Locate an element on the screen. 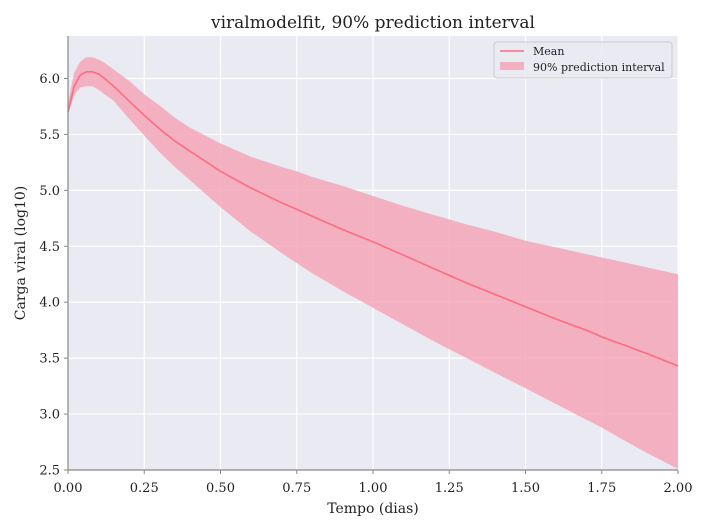 This screenshot has width=708, height=531. x-tick-label: 0.50 is located at coordinates (220, 488).